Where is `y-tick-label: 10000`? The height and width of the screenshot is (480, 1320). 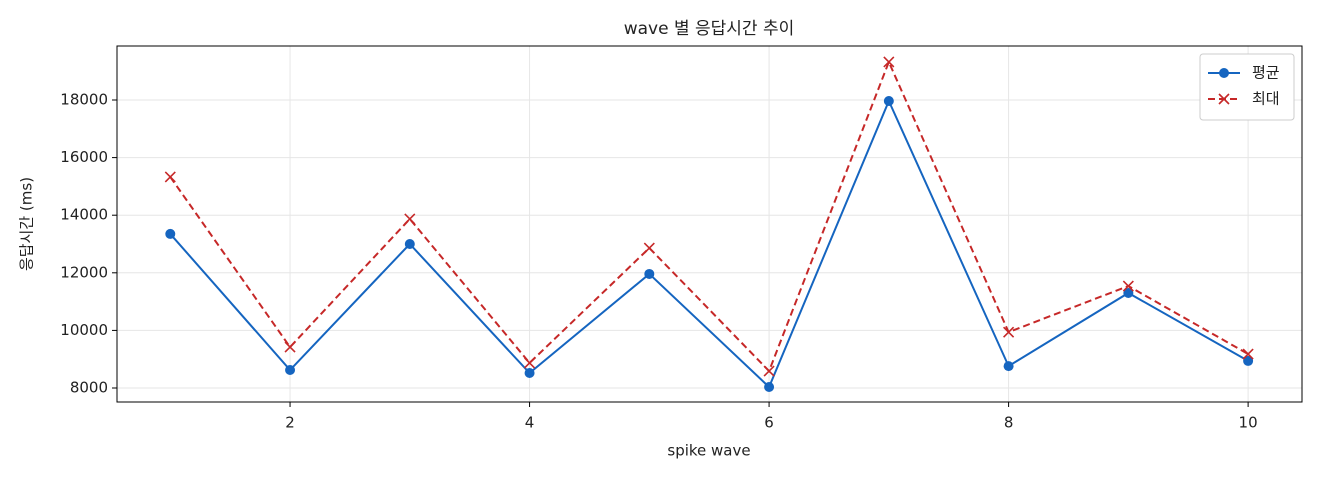 y-tick-label: 10000 is located at coordinates (84, 330).